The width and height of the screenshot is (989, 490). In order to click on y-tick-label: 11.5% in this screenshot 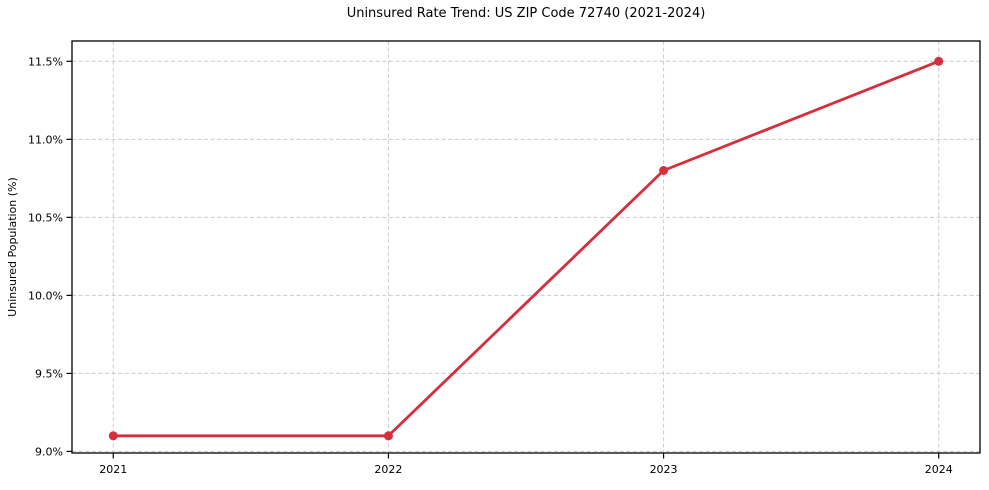, I will do `click(45, 61)`.